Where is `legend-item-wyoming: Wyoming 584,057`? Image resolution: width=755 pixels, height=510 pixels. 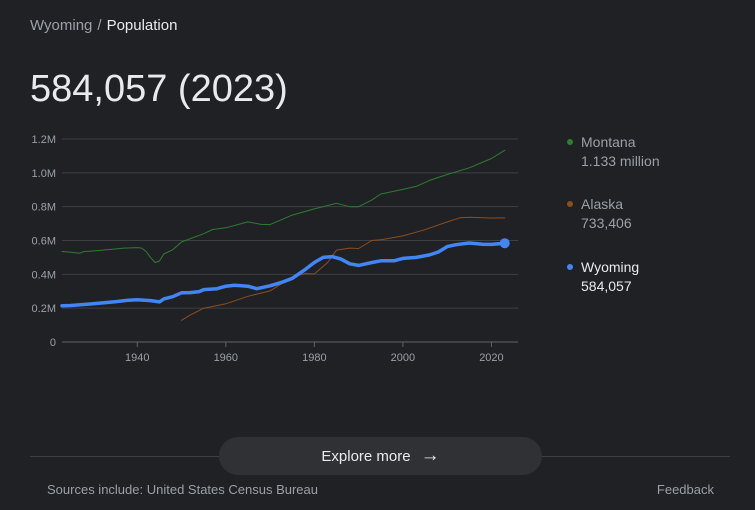 legend-item-wyoming: Wyoming 584,057 is located at coordinates (603, 276).